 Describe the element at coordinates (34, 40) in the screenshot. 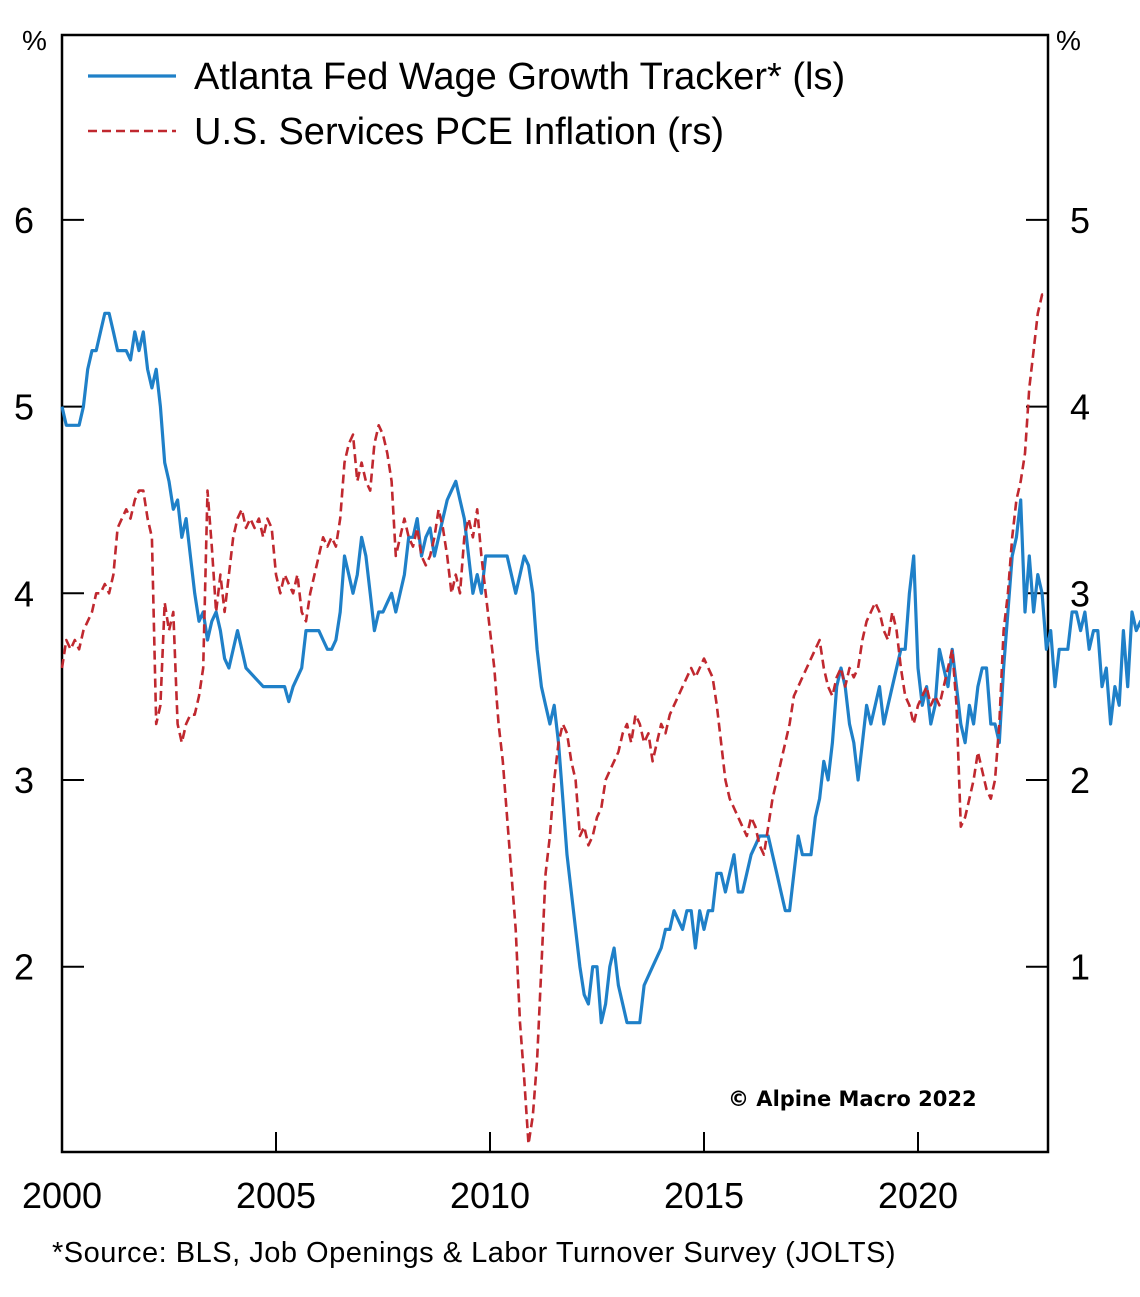

I see `left-axis-unit: %` at that location.